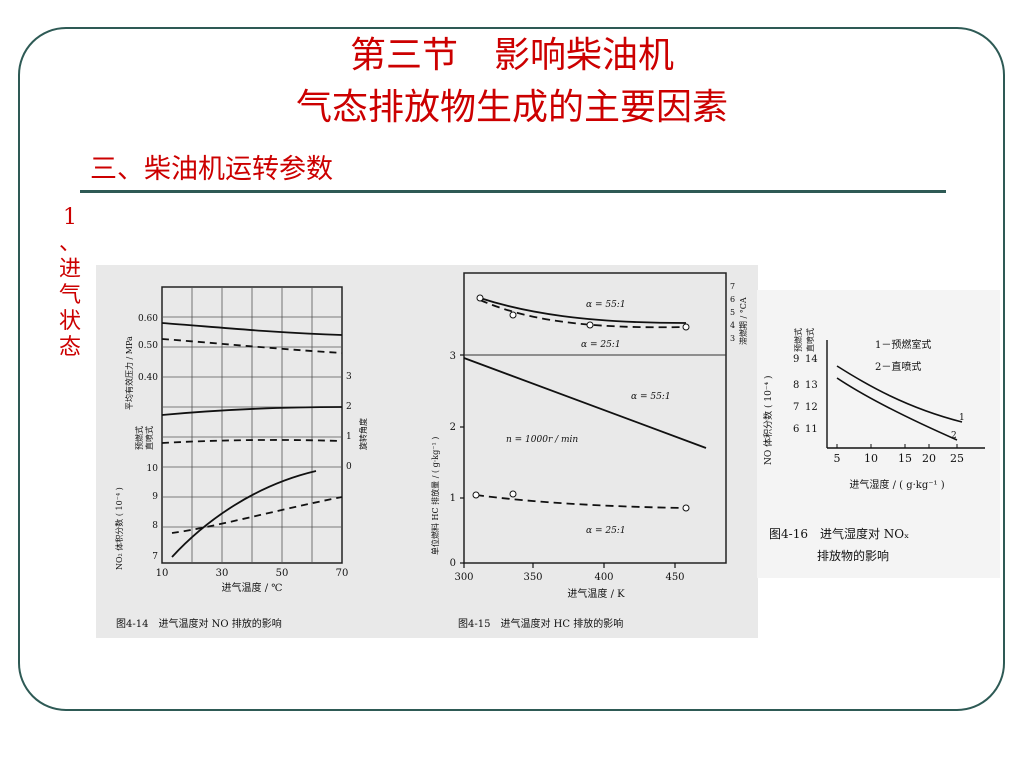 The height and width of the screenshot is (768, 1024). I want to click on xtick: 20, so click(929, 458).